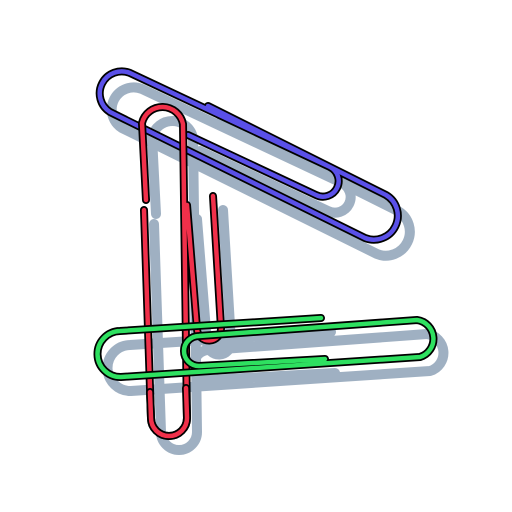 This screenshot has height=512, width=512. I want to click on red-over-green-overlap, so click(169, 412).